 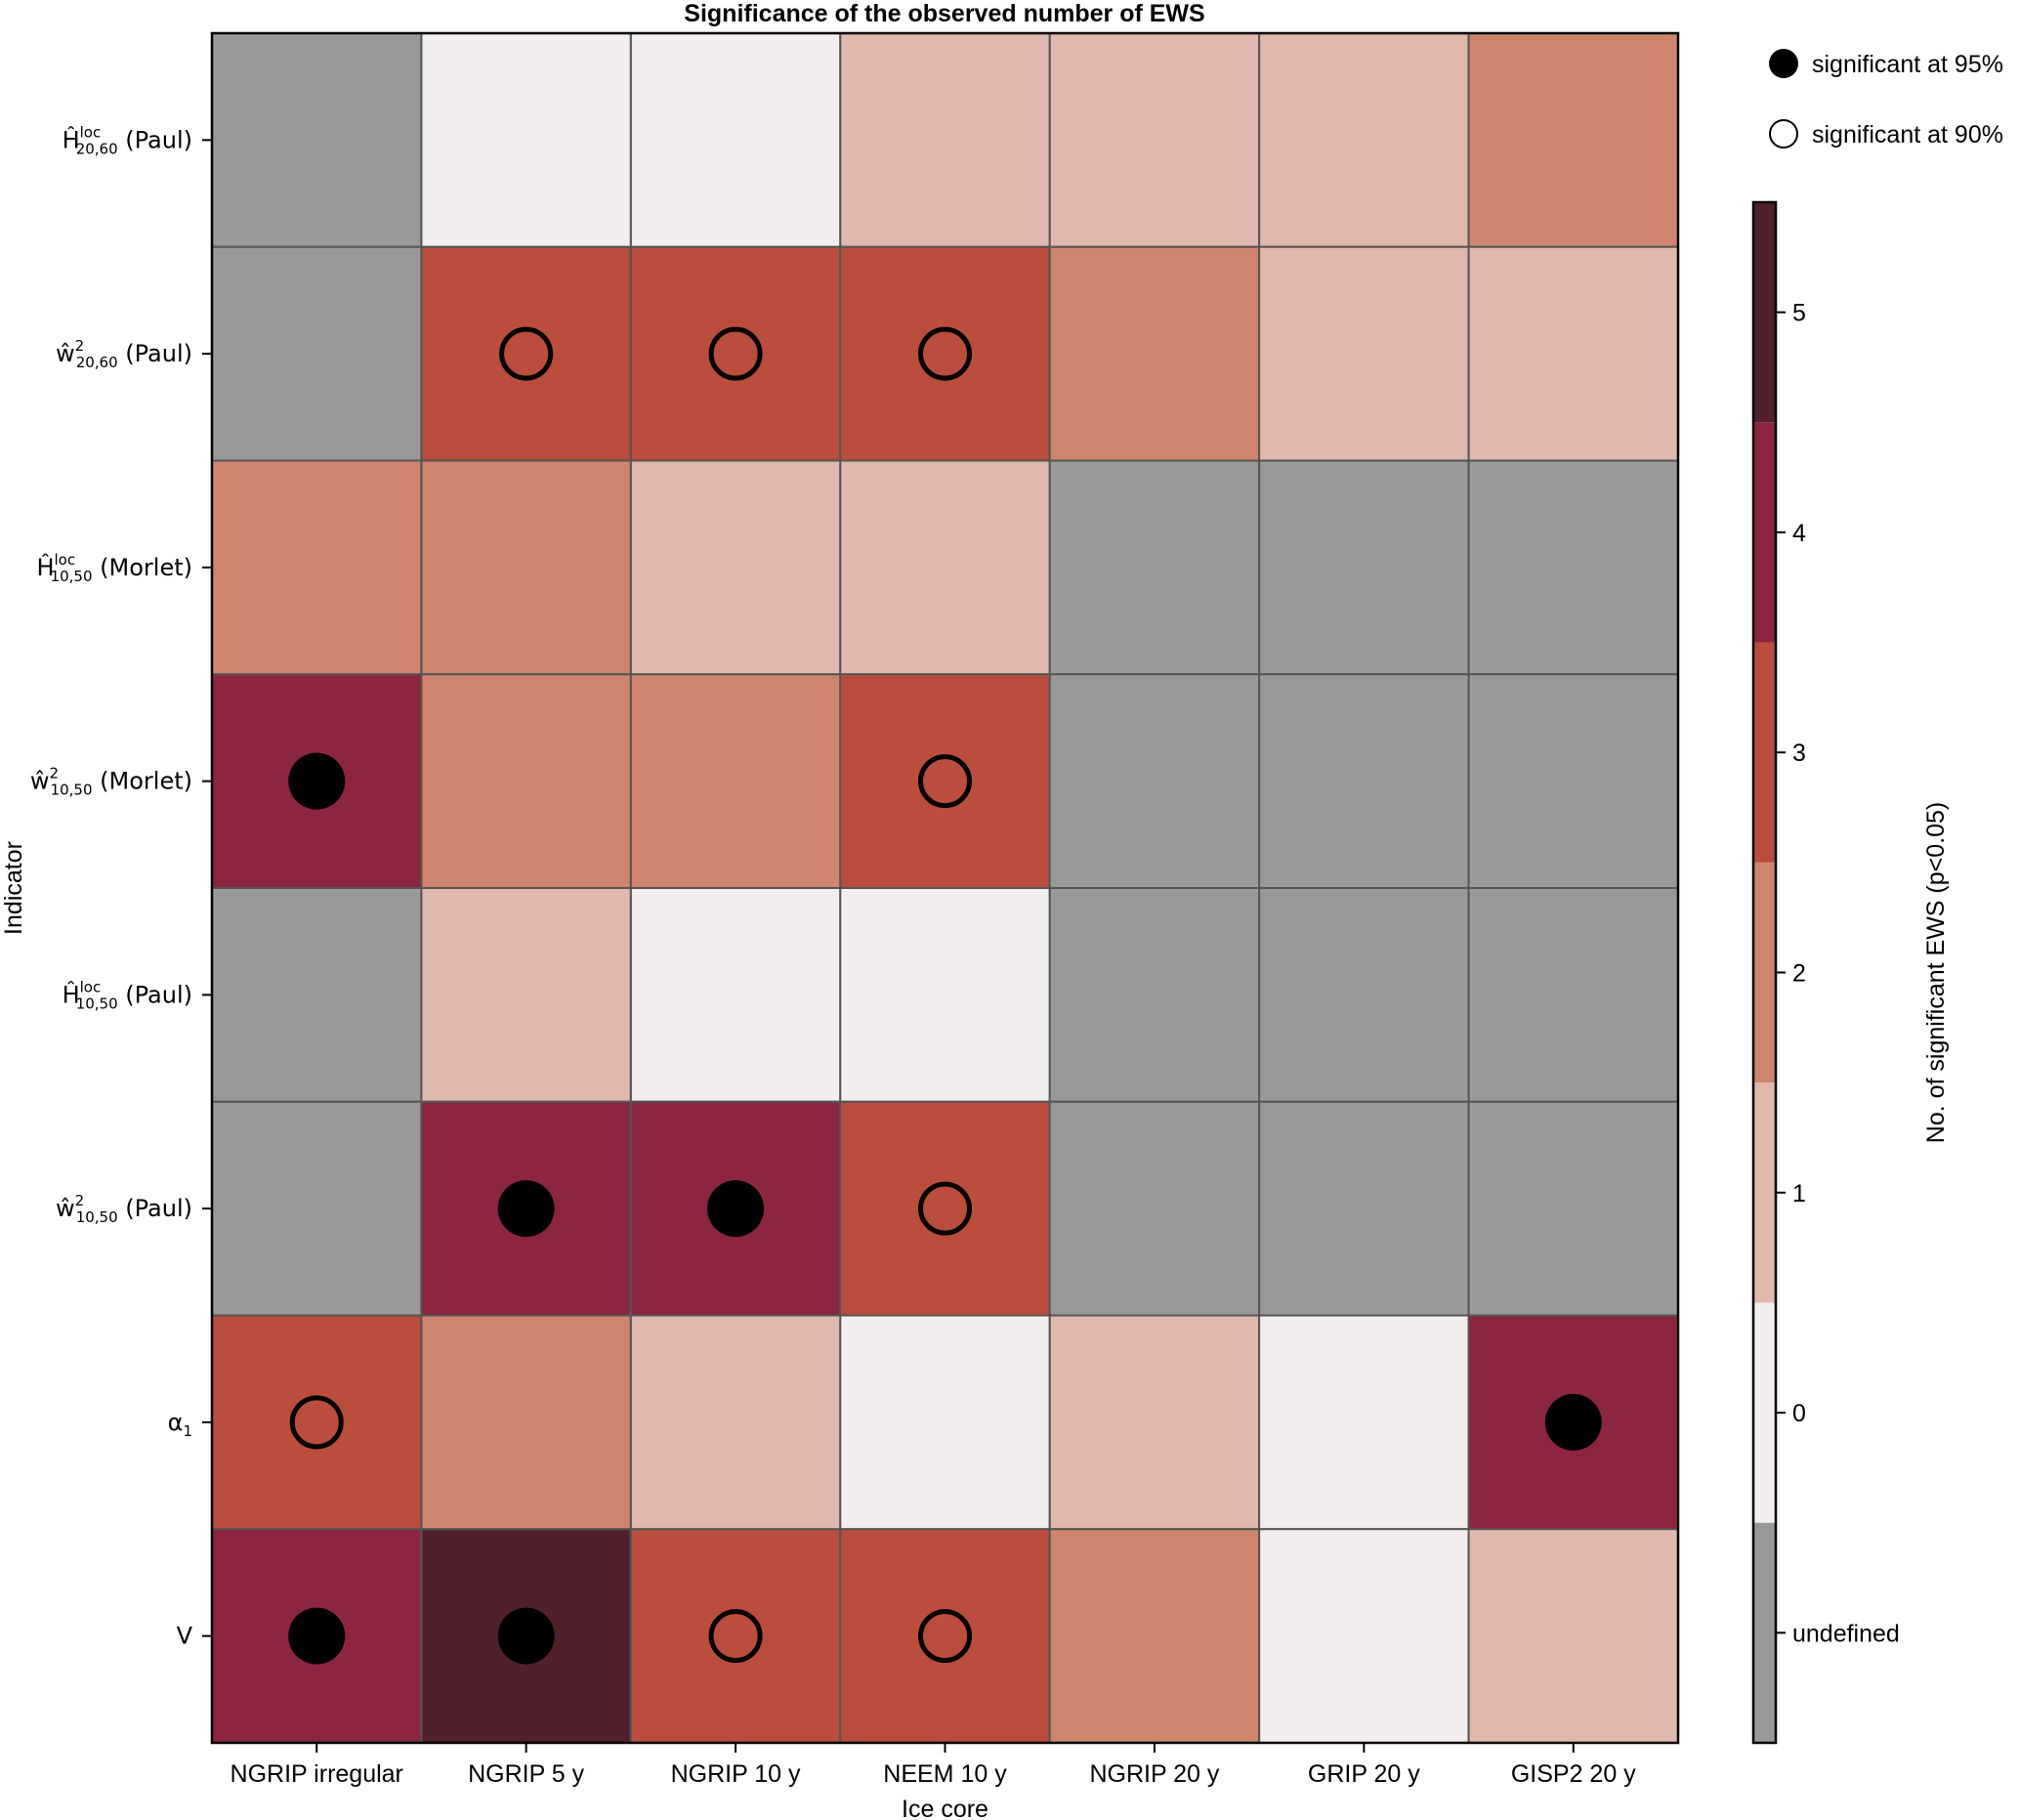 I want to click on colorbar: undefined 0 1 2 3 4 5, so click(x=1825, y=972).